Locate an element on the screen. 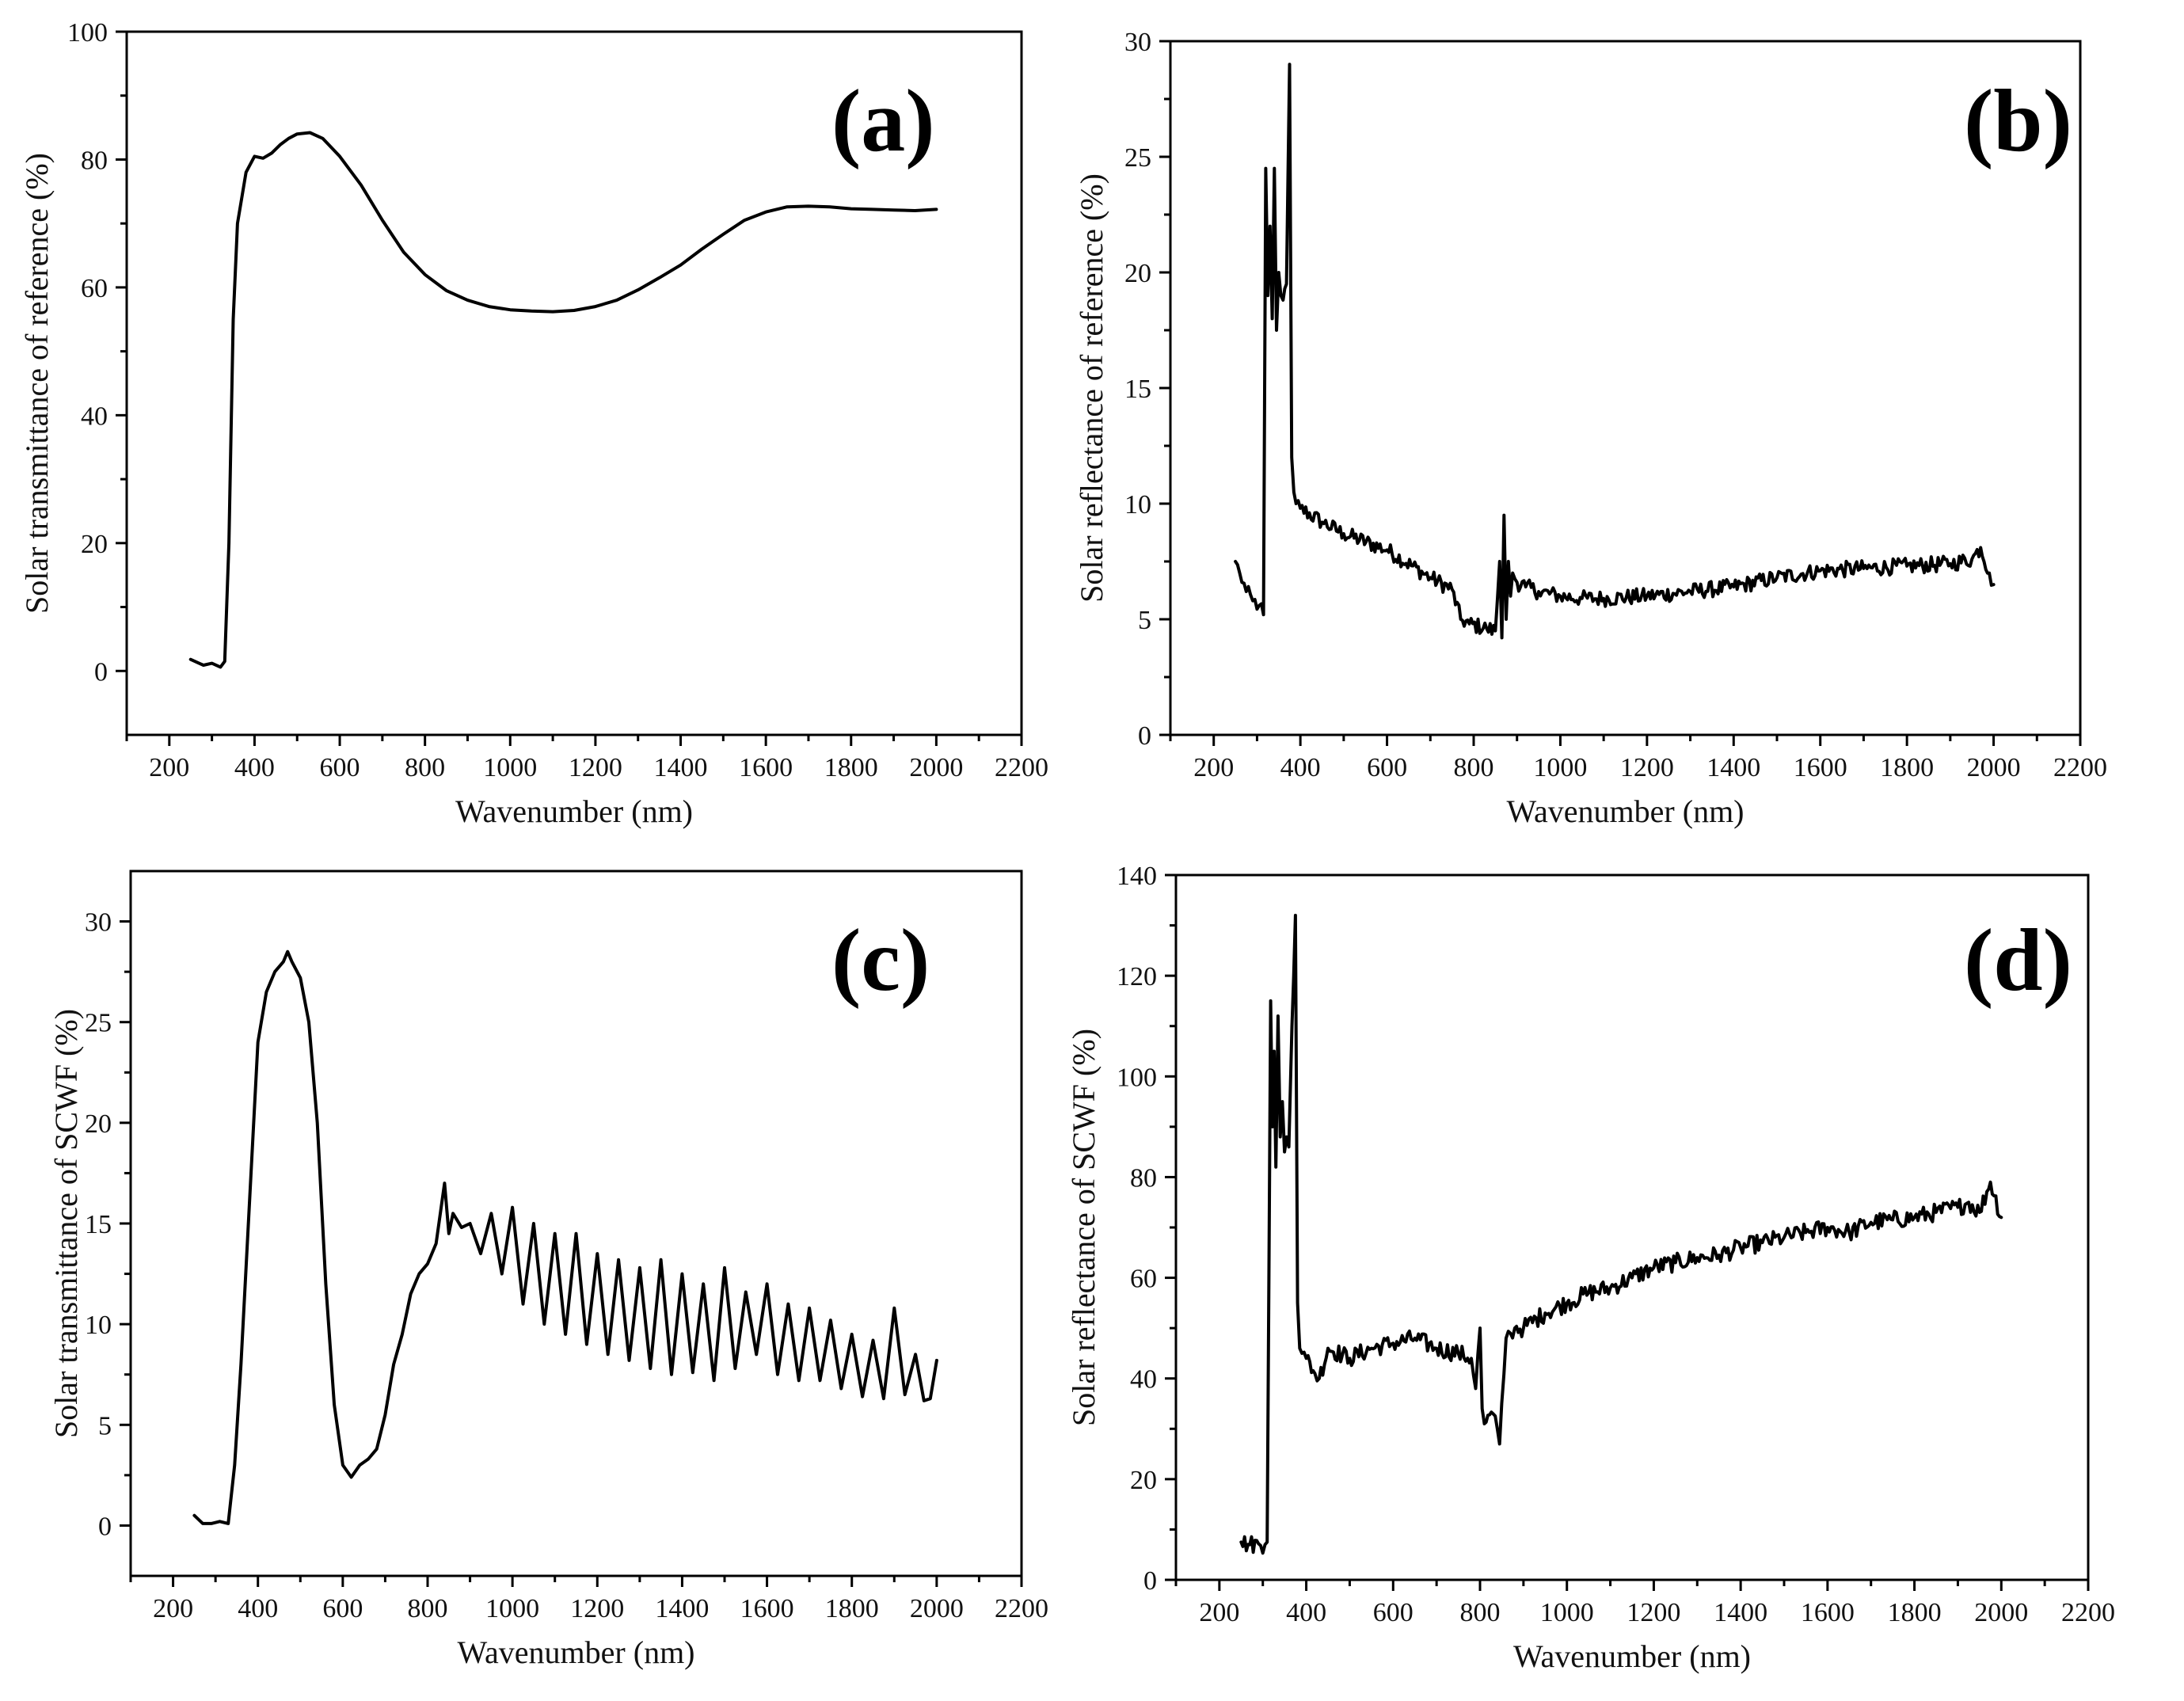 The image size is (2184, 1701). y-tick-label: 140 is located at coordinates (1137, 876).